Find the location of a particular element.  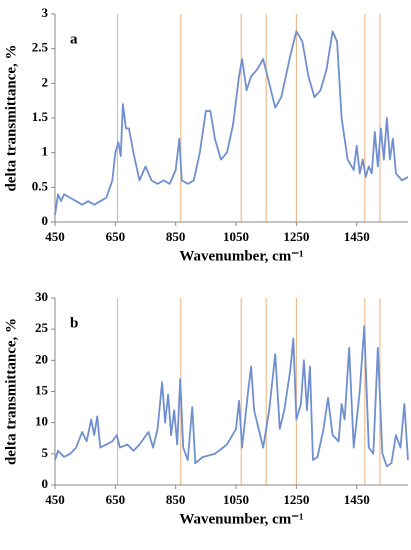

panel-label: b is located at coordinates (74, 323).